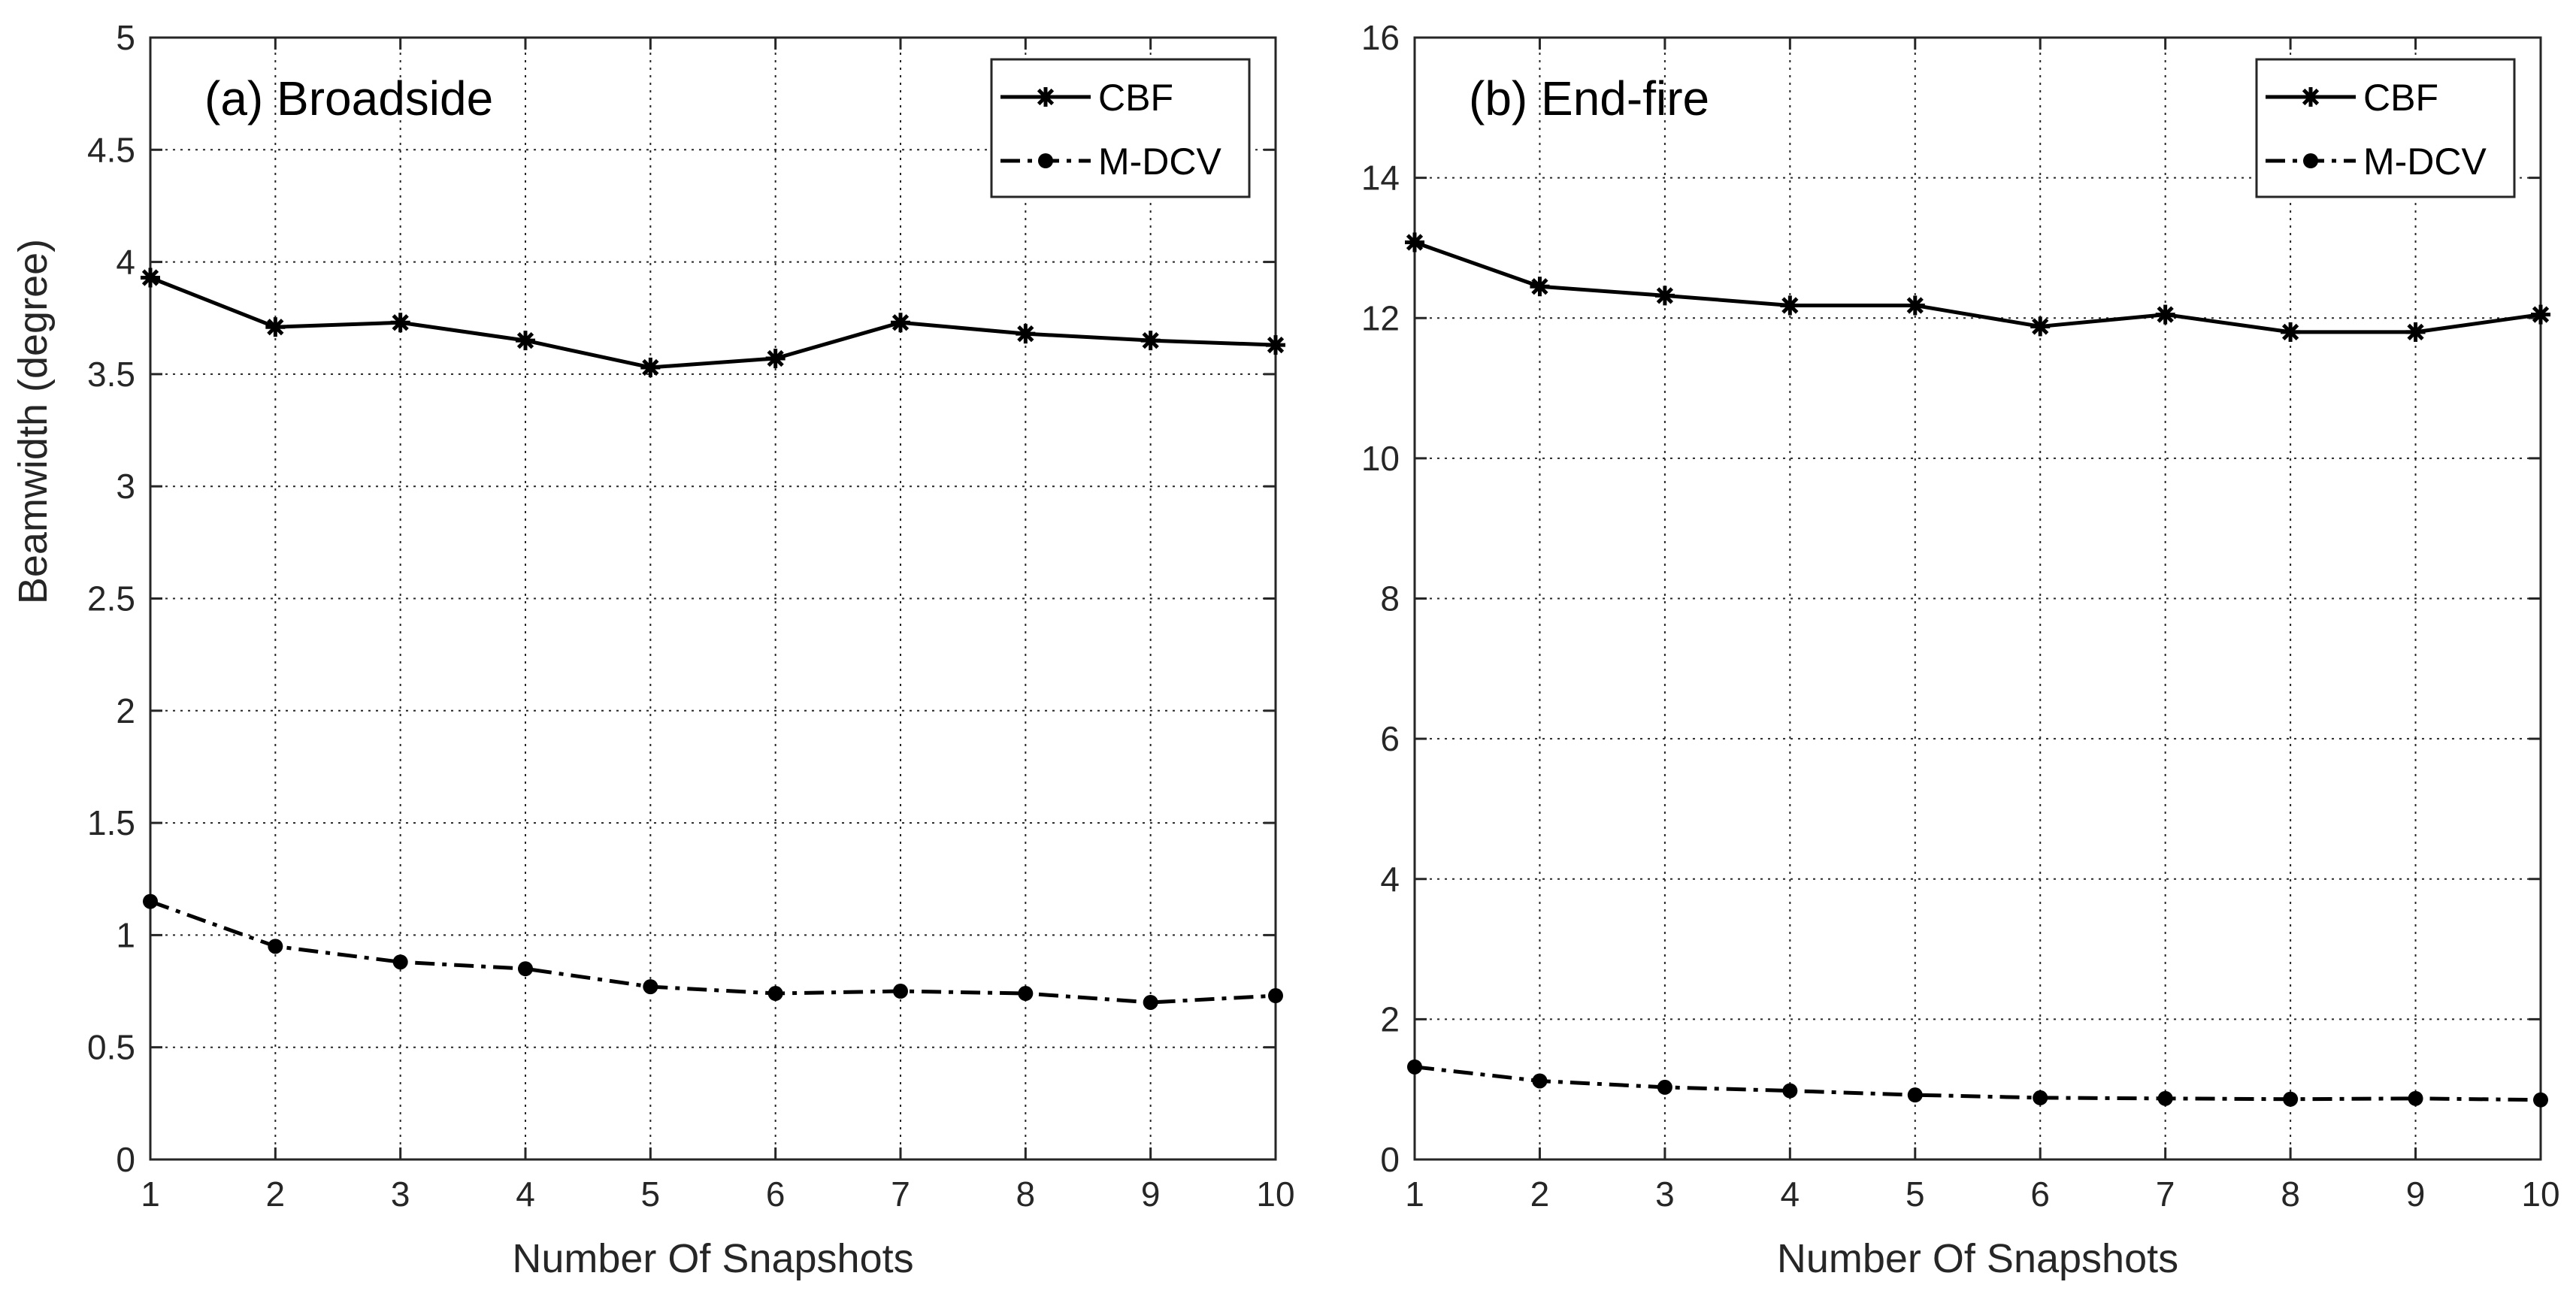  I want to click on series-m-dcv, so click(713, 951).